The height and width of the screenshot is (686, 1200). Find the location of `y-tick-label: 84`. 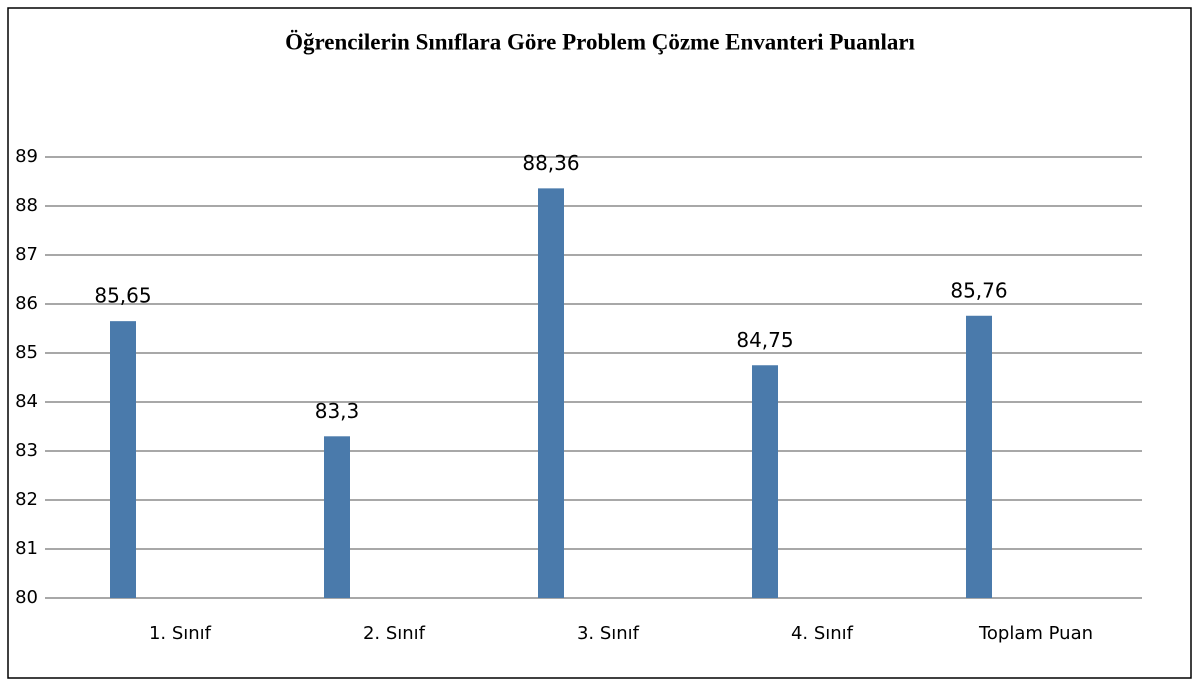

y-tick-label: 84 is located at coordinates (26, 401).